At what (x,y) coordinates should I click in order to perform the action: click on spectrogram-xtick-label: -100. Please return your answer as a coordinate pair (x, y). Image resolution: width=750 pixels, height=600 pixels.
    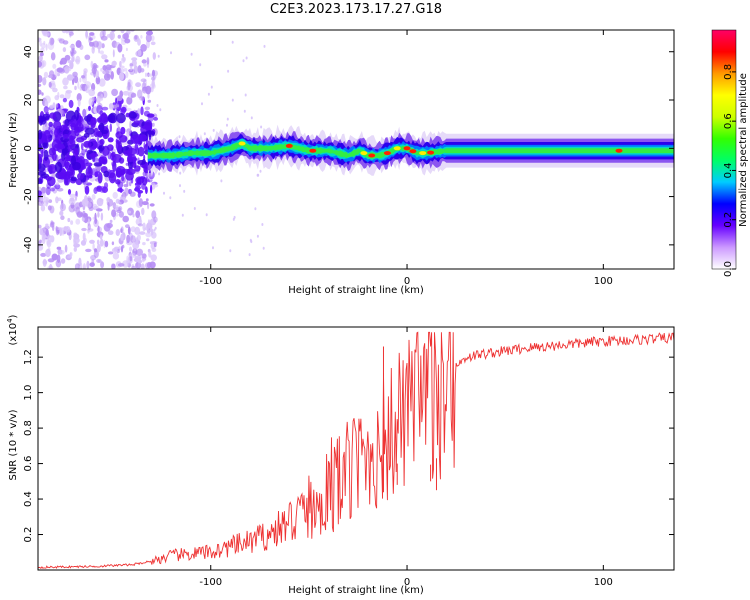
    Looking at the image, I should click on (210, 281).